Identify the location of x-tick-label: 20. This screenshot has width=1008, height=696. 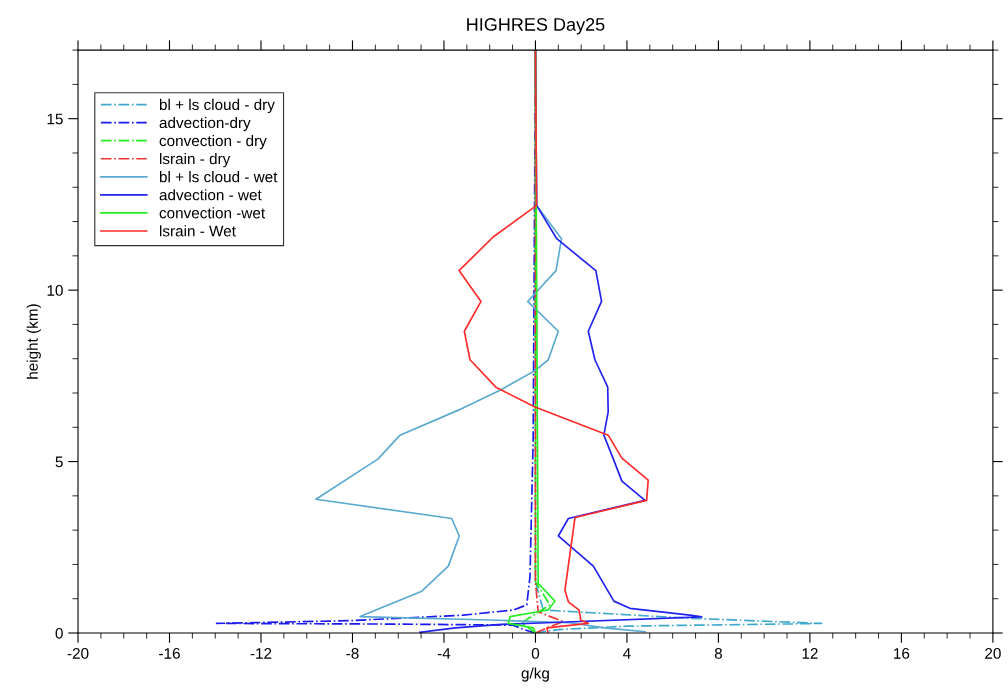
(993, 653).